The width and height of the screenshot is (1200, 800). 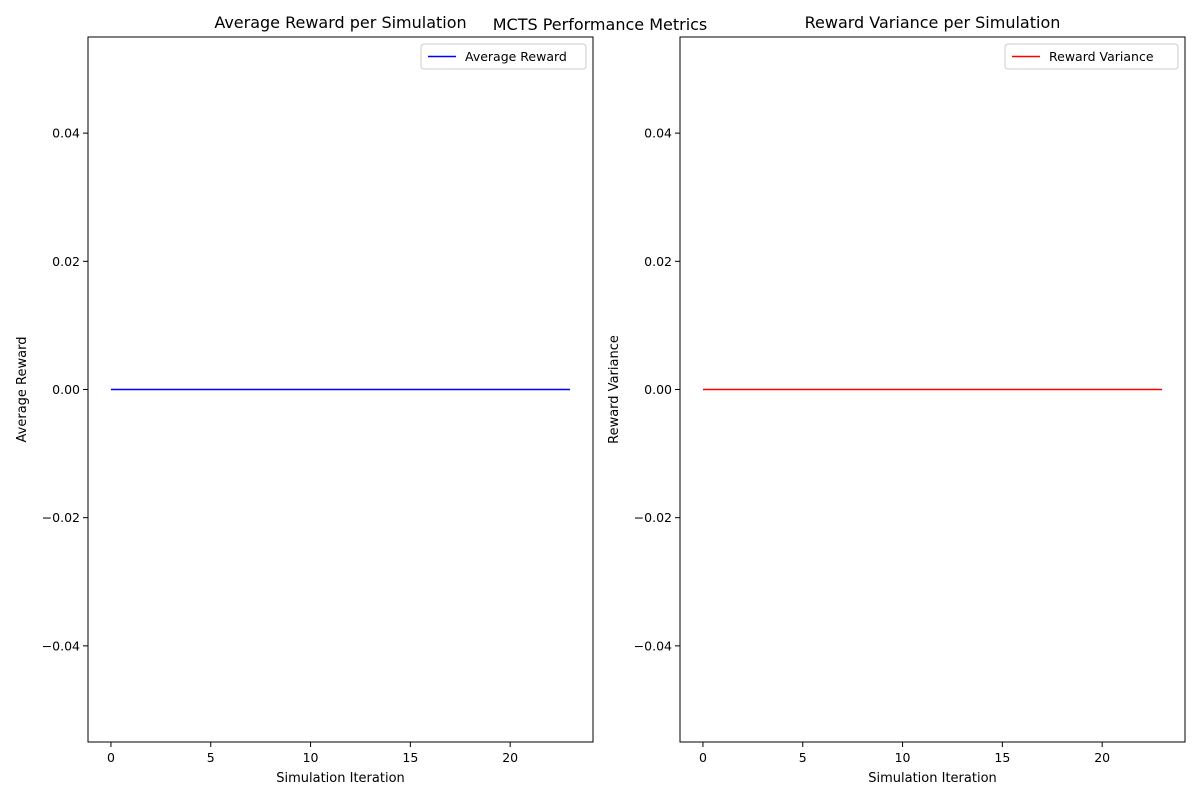 What do you see at coordinates (340, 22) in the screenshot?
I see `subplot-title: Average Reward per Simulation` at bounding box center [340, 22].